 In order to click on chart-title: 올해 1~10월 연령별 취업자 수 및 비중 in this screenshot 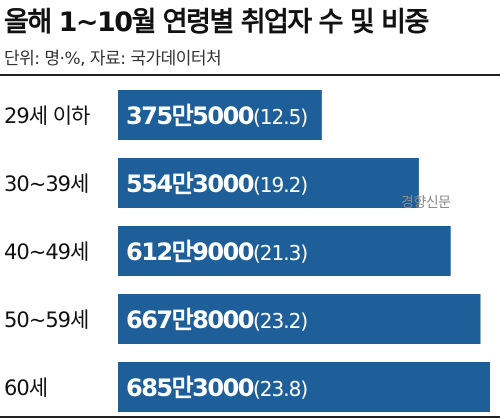, I will do `click(216, 22)`.